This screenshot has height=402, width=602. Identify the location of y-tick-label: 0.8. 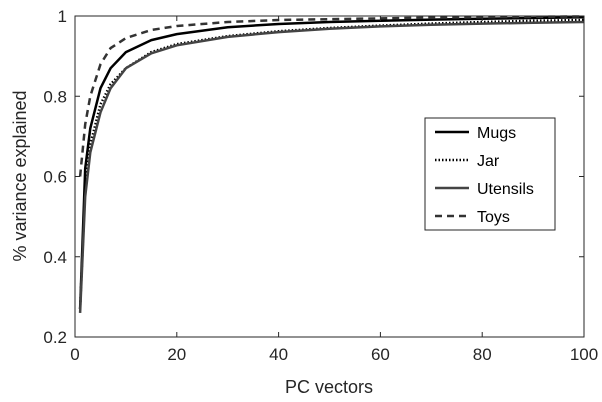
(55, 96).